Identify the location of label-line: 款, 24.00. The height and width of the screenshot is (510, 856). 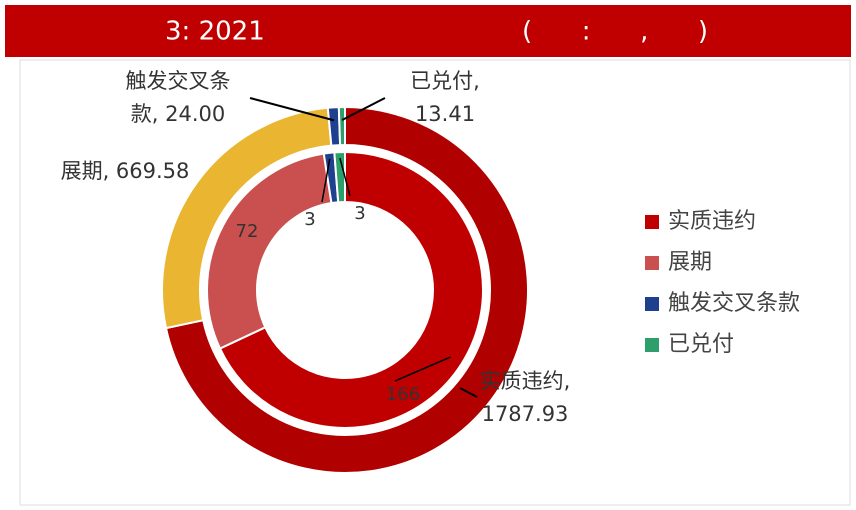
(178, 114).